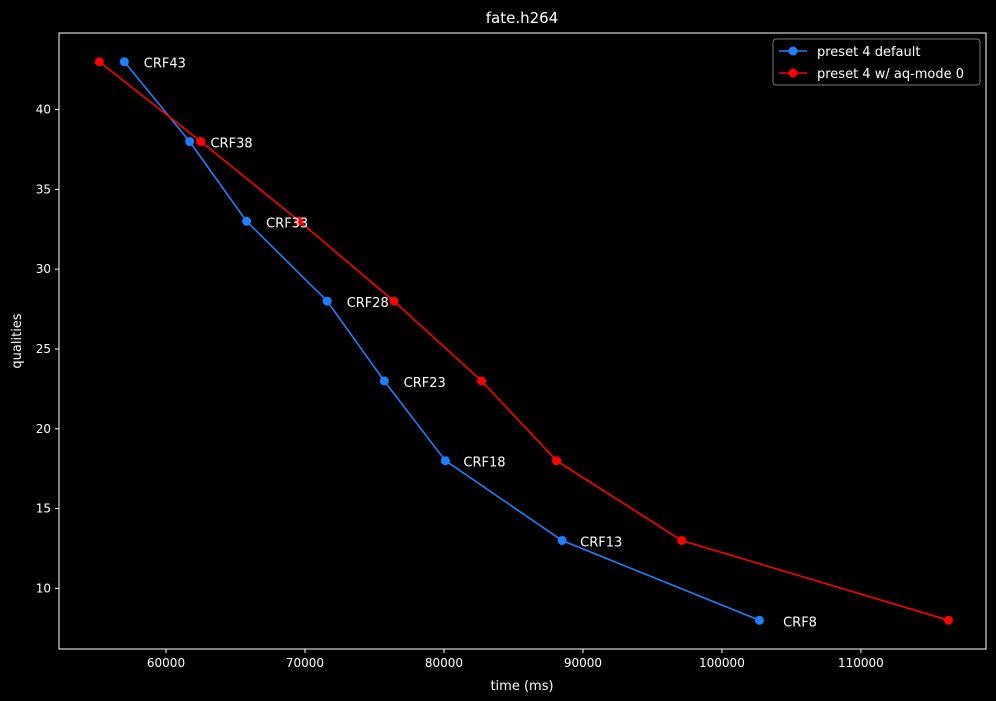 The image size is (996, 701). What do you see at coordinates (861, 663) in the screenshot?
I see `x-tick-label: 110000` at bounding box center [861, 663].